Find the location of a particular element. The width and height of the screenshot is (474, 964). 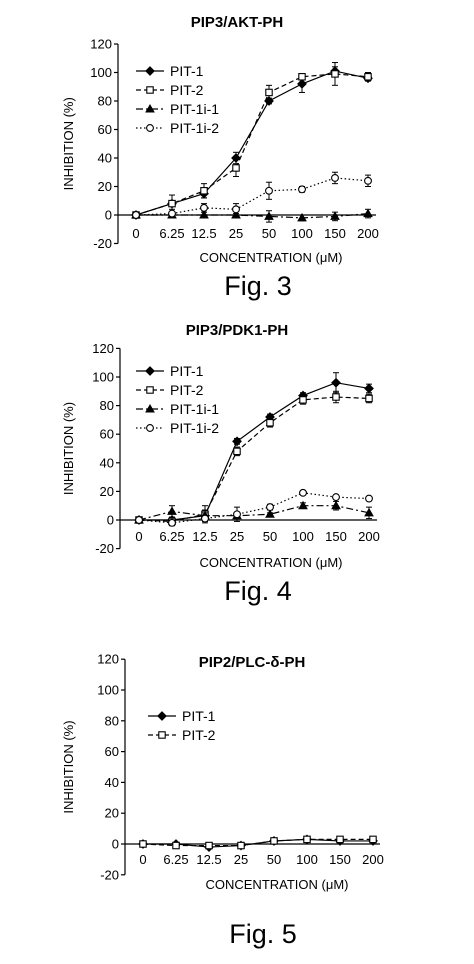

chart-title: PIP3/AKT-PH is located at coordinates (237, 22).